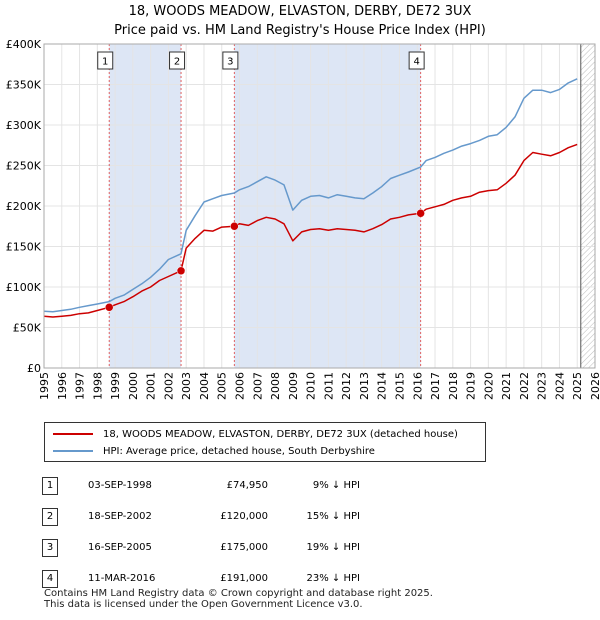 The image size is (600, 620). Describe the element at coordinates (333, 516) in the screenshot. I see `transaction-hpi-diff: 15% ↓ HPI` at that location.